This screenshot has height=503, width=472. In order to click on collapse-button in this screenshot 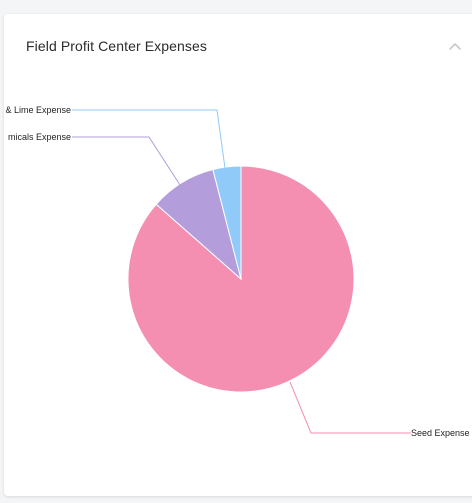, I will do `click(455, 47)`.